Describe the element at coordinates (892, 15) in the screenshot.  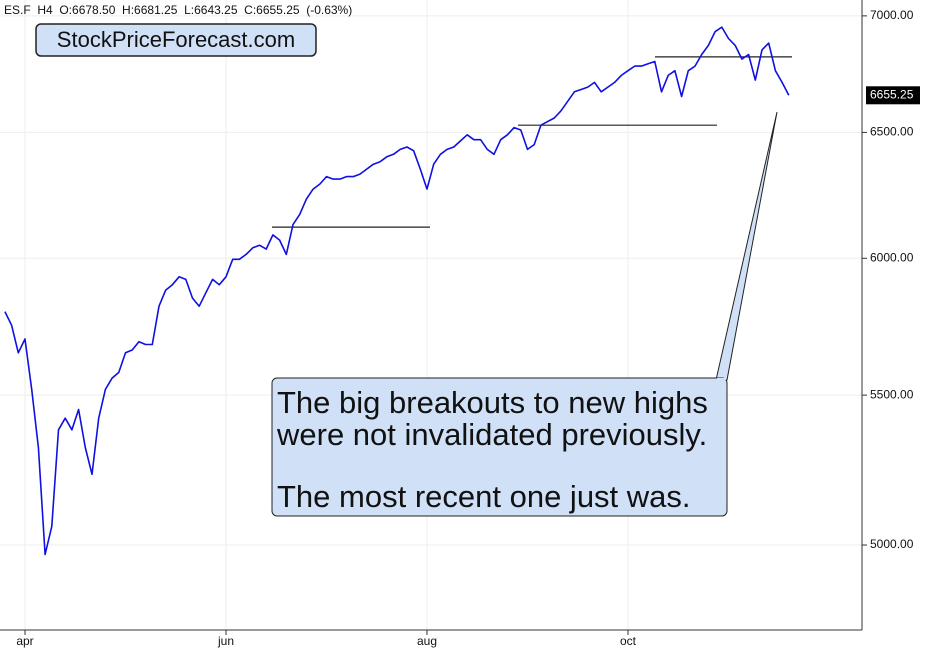
I see `y-tick-label: 7000.00` at that location.